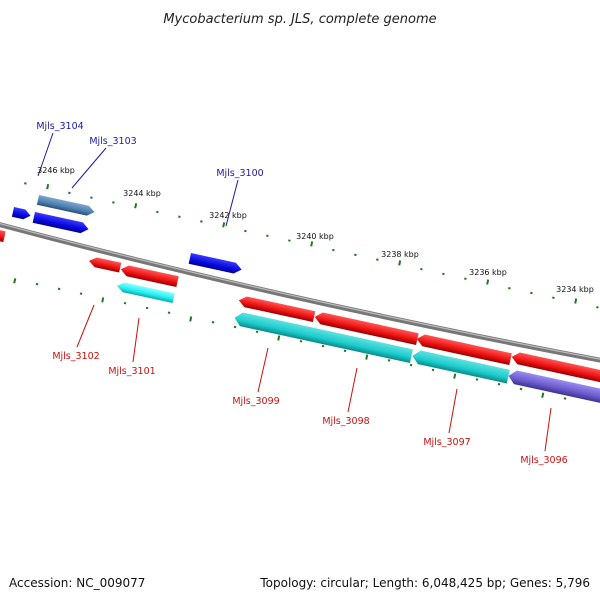 The image size is (600, 600). I want to click on tick-label: 3236 kbp, so click(488, 272).